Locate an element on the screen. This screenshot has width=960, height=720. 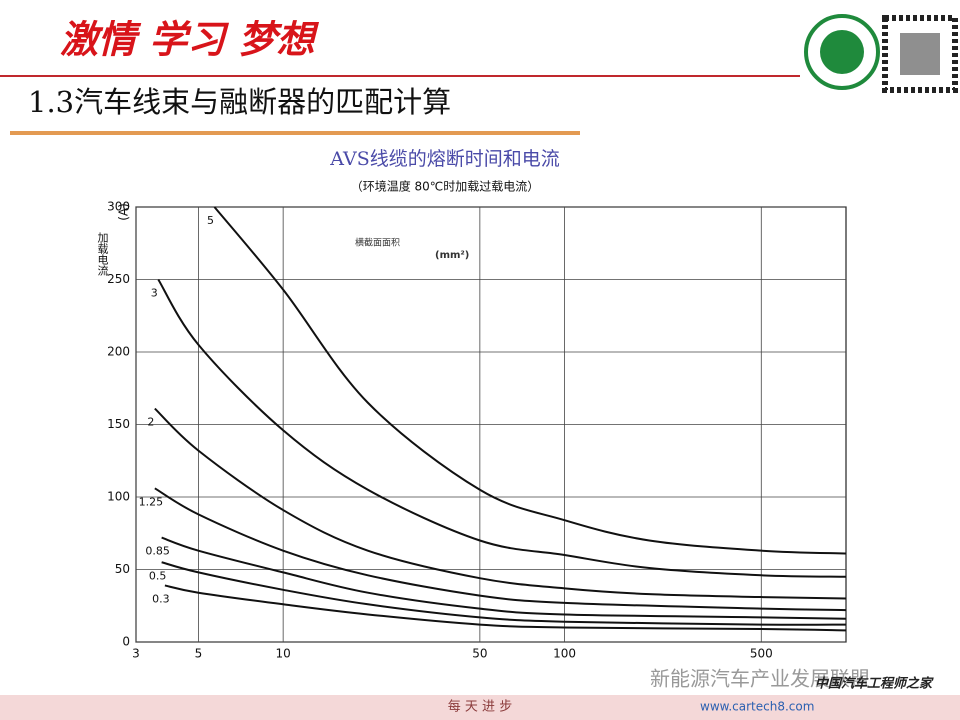
logo-core is located at coordinates (842, 52).